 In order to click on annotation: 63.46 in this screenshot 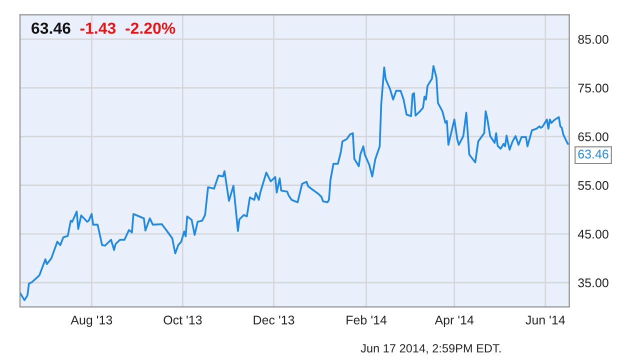, I will do `click(593, 154)`.